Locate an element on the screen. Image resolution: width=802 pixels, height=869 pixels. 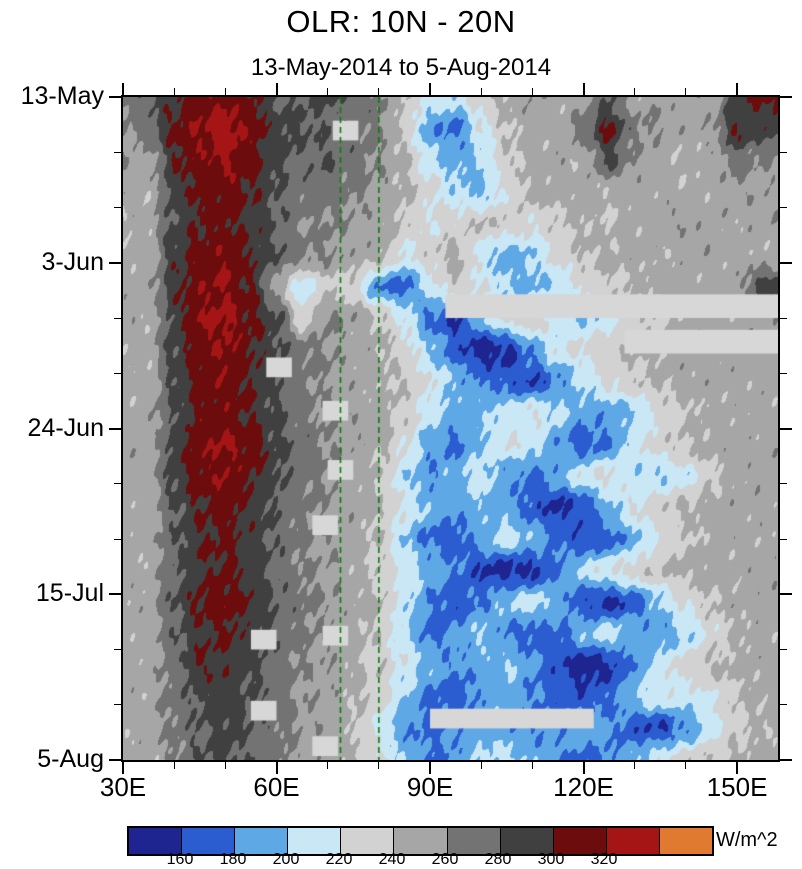
colorbar-tick-label: 240 is located at coordinates (392, 859).